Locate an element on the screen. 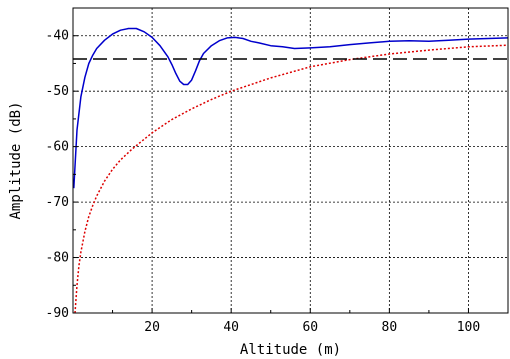 The width and height of the screenshot is (510, 359). y-tick-label: -50 is located at coordinates (57, 91).